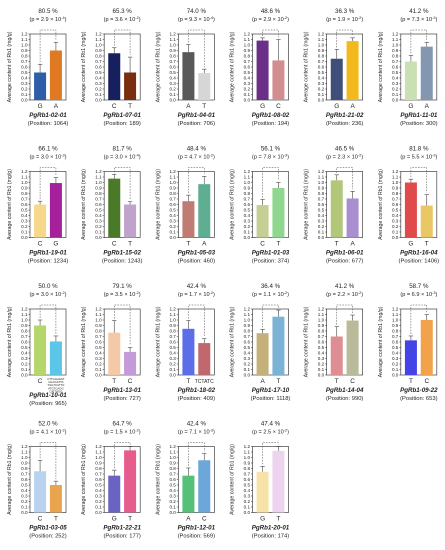  Describe the element at coordinates (278, 80) in the screenshot. I see `bar-c` at that location.